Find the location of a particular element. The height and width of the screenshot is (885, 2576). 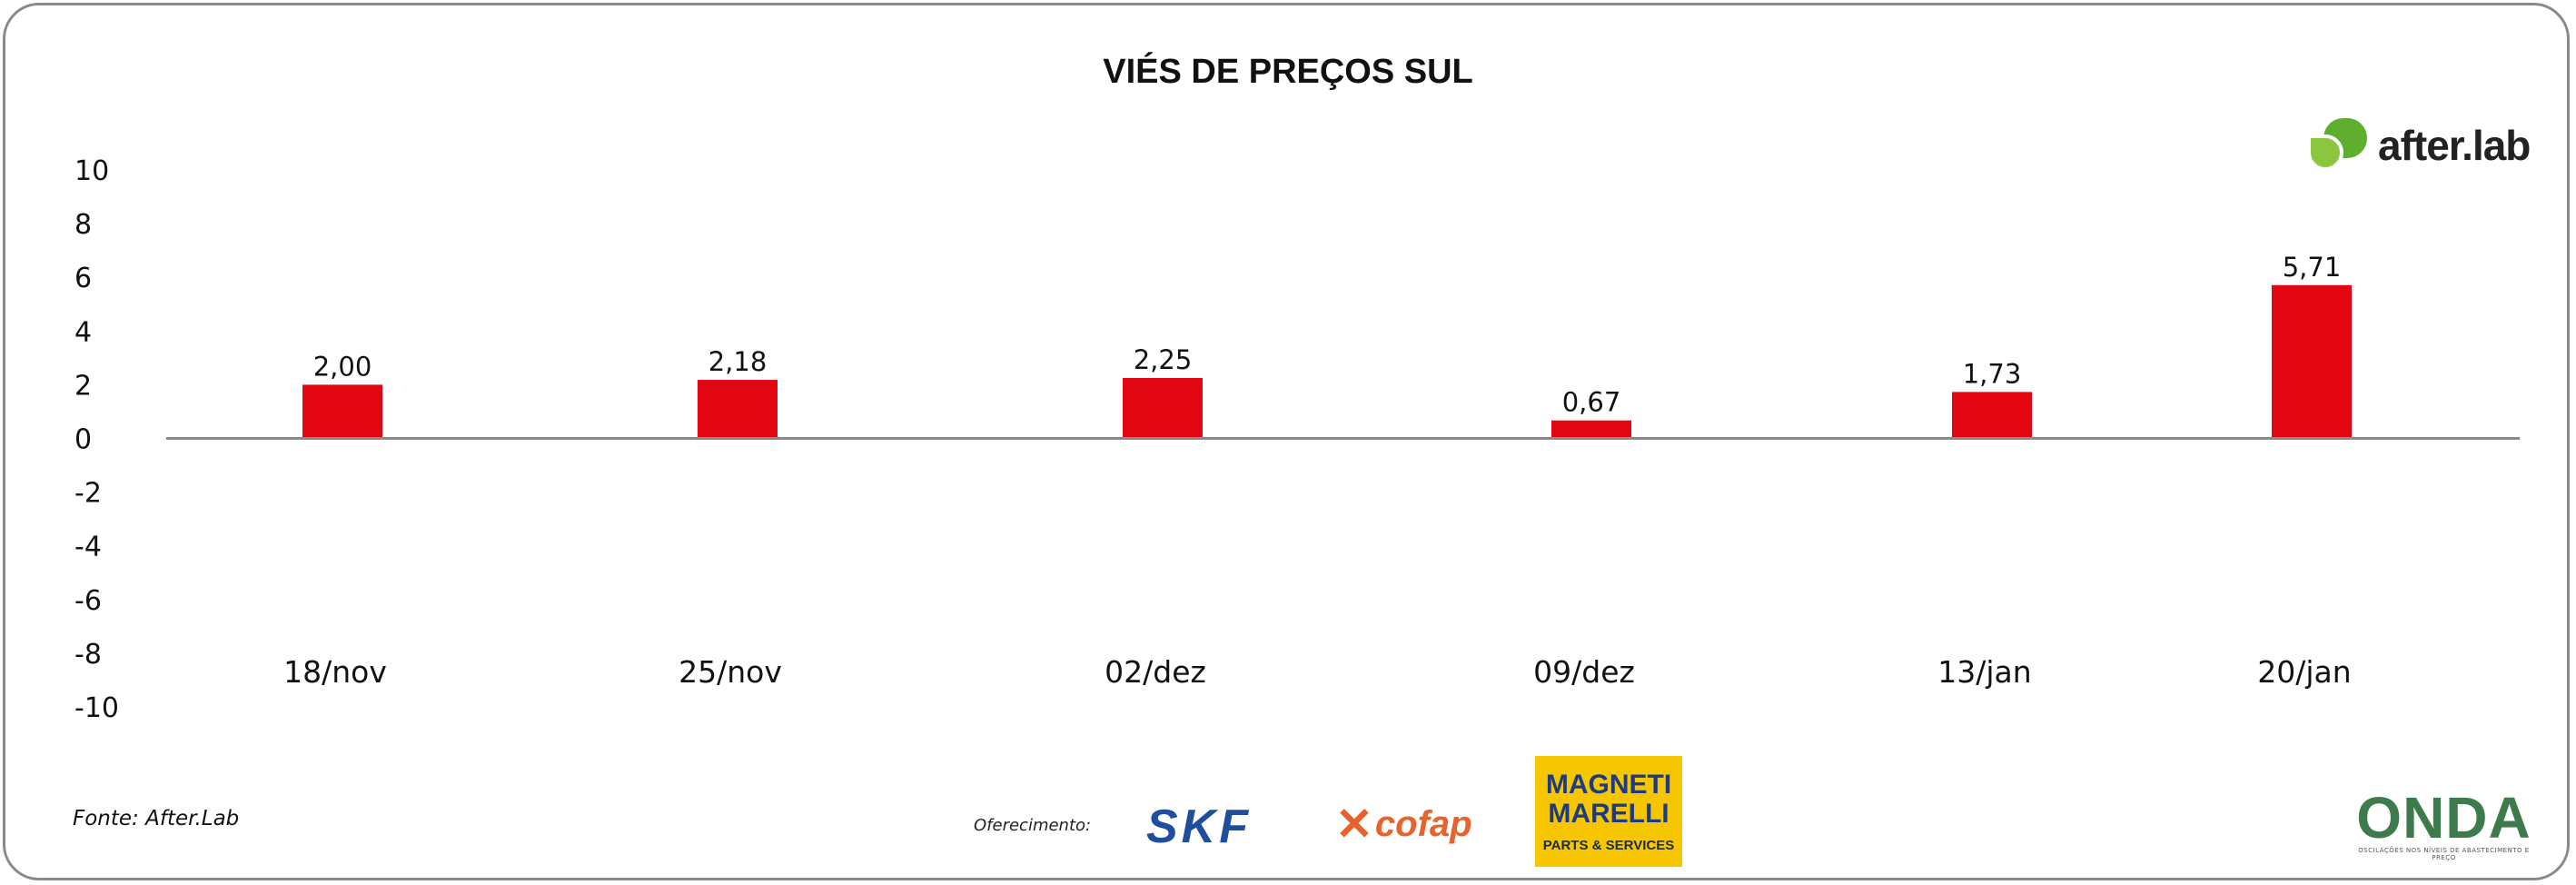

data-label: 2,25 is located at coordinates (1163, 359).